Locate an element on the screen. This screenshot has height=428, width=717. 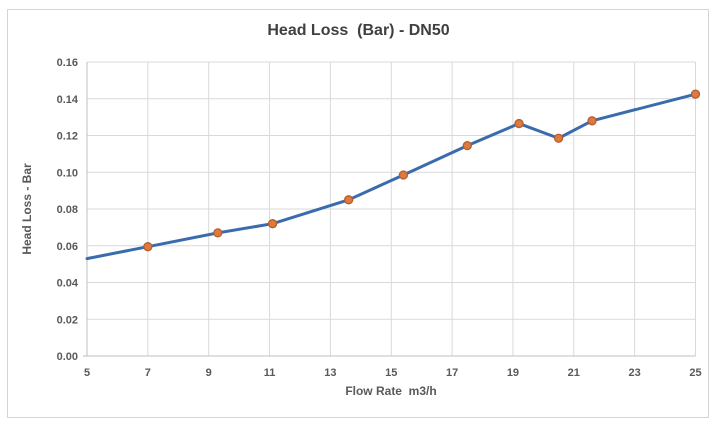
x-tick-label: 25 is located at coordinates (695, 373).